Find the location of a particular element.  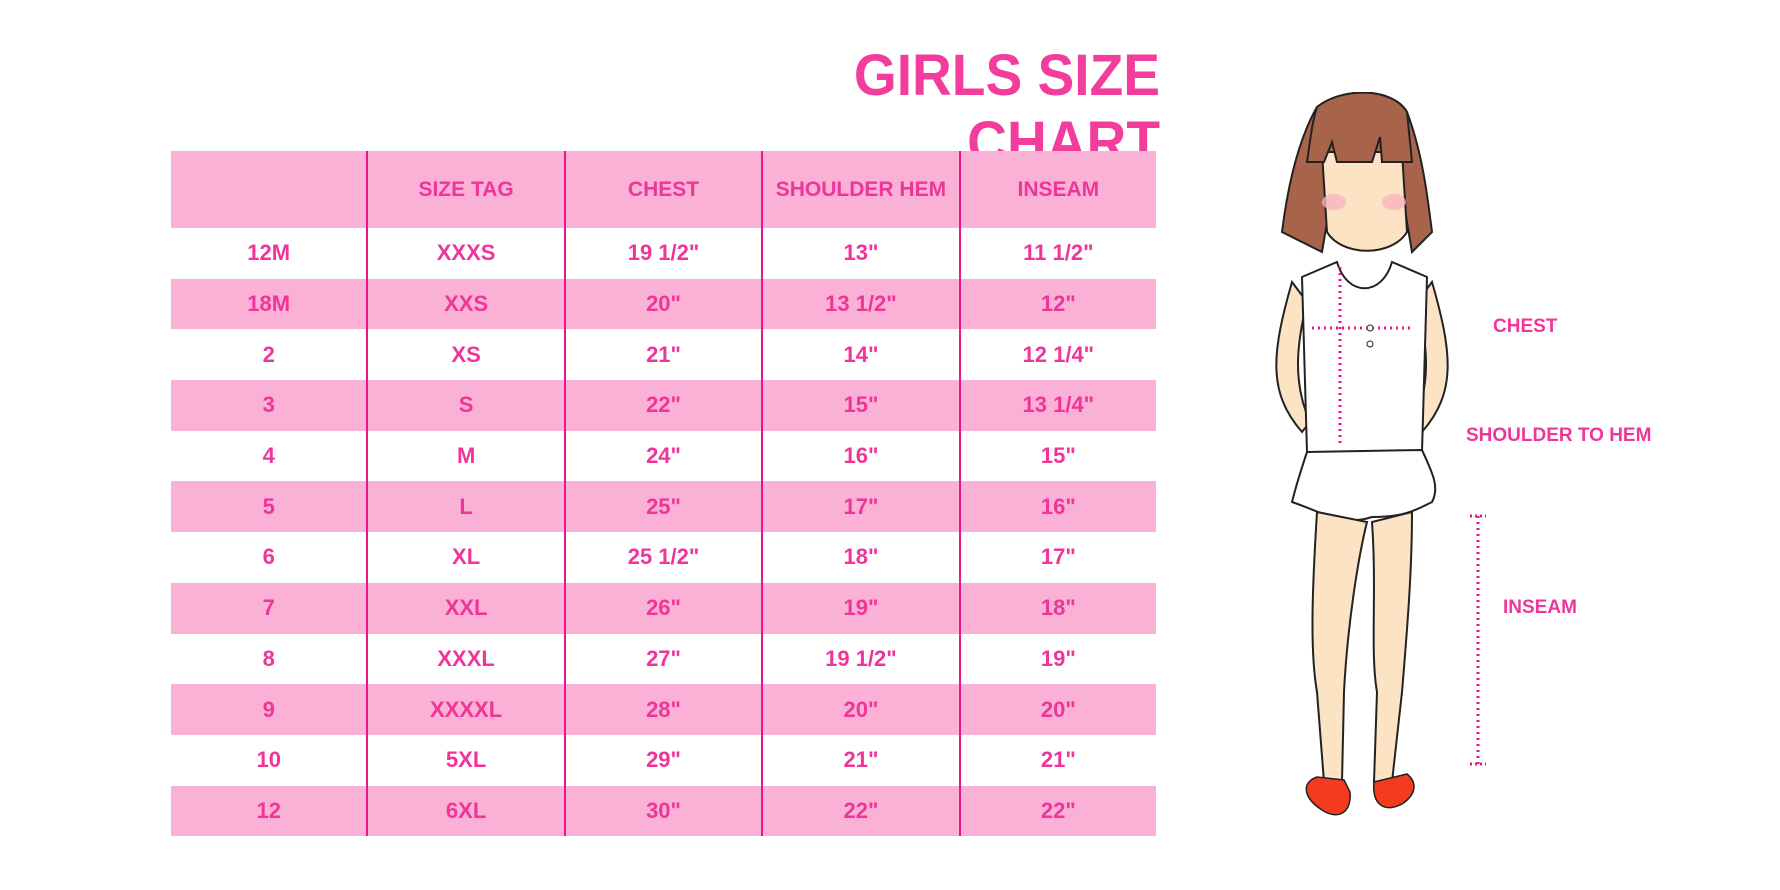

table-cell: XXL is located at coordinates (464, 608).